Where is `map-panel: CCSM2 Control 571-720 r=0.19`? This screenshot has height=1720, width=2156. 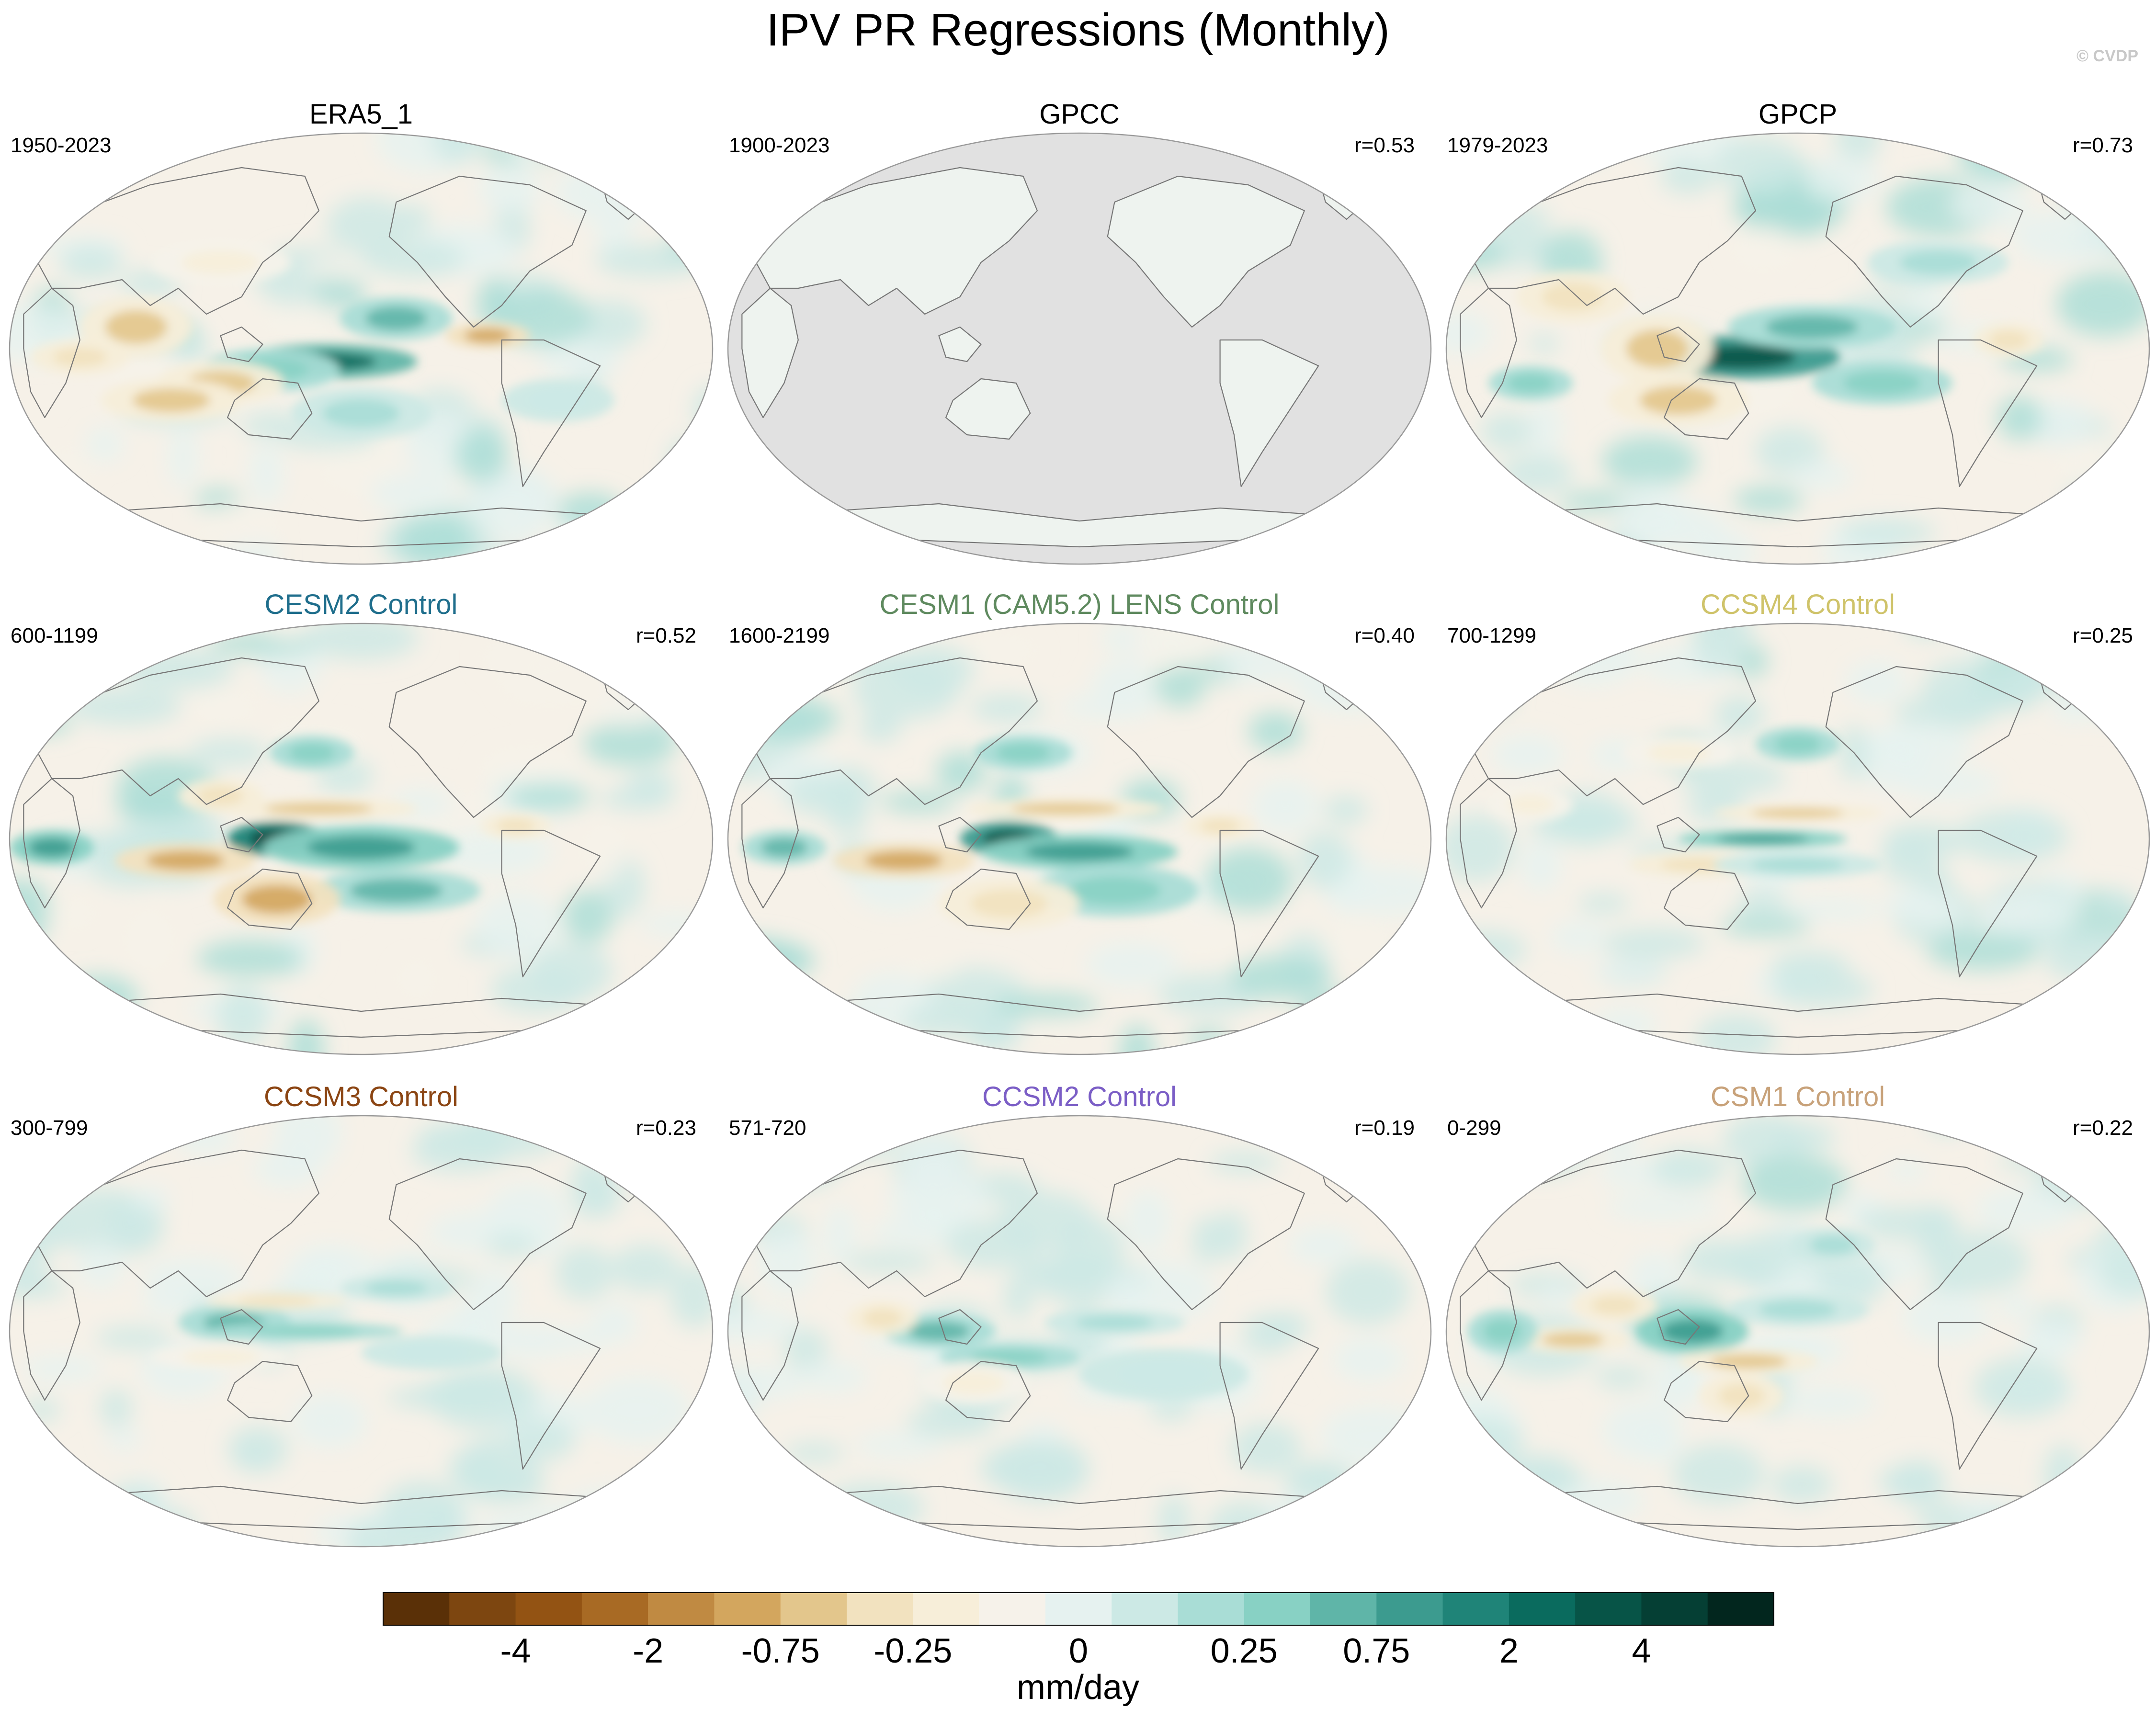 map-panel: CCSM2 Control 571-720 r=0.19 is located at coordinates (1079, 1314).